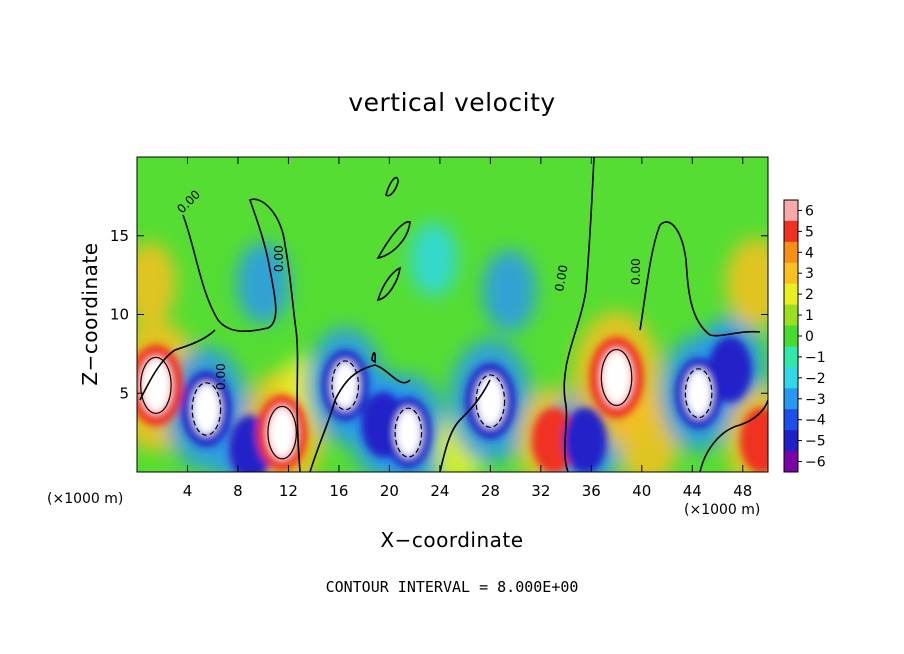 The image size is (904, 654). What do you see at coordinates (815, 358) in the screenshot?
I see `colorbar-tick-label: −1` at bounding box center [815, 358].